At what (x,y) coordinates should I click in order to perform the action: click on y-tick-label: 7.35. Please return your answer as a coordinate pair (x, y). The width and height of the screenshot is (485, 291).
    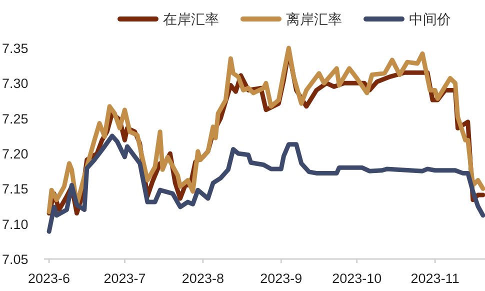
    Looking at the image, I should click on (15, 48).